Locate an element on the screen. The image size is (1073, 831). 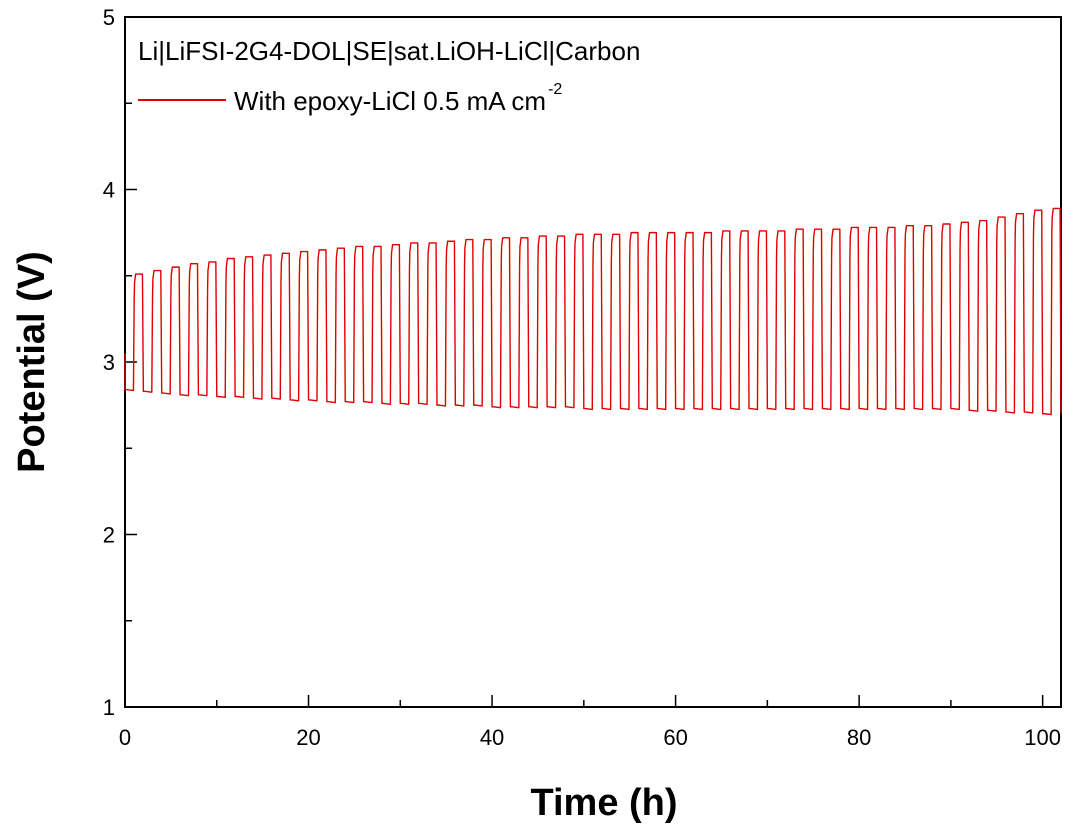
y-axis-tick-labels: 1 2 3 4 5 is located at coordinates (109, 362).